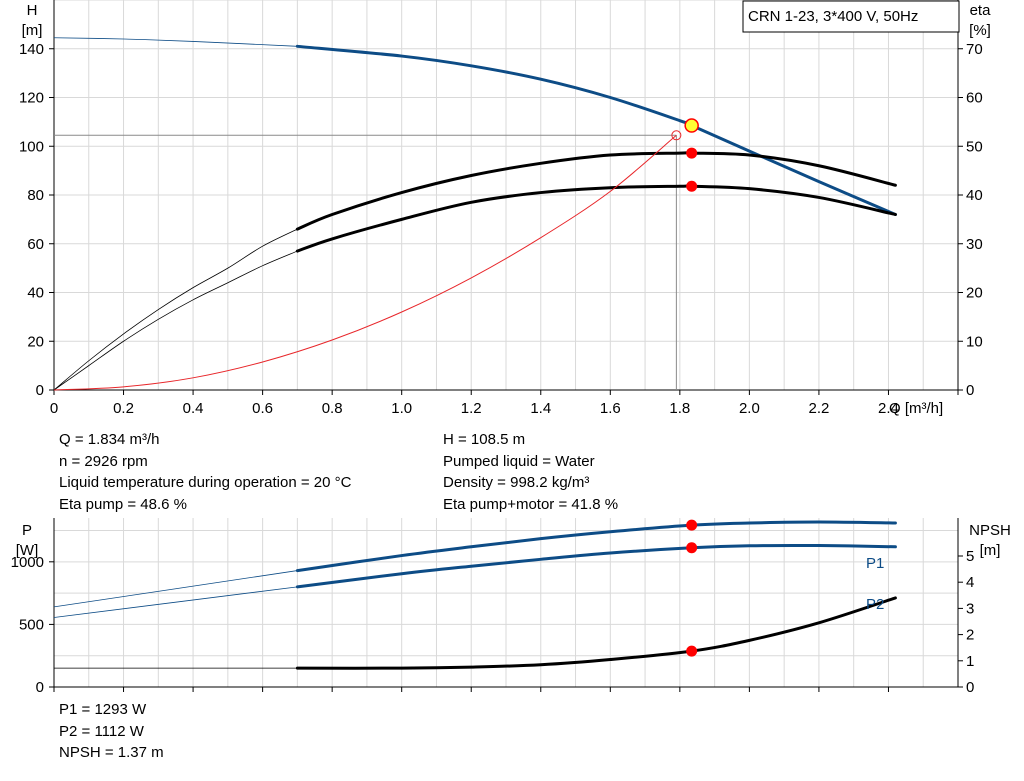 The height and width of the screenshot is (781, 1024). What do you see at coordinates (332, 408) in the screenshot?
I see `x-tick-label: 0.8` at bounding box center [332, 408].